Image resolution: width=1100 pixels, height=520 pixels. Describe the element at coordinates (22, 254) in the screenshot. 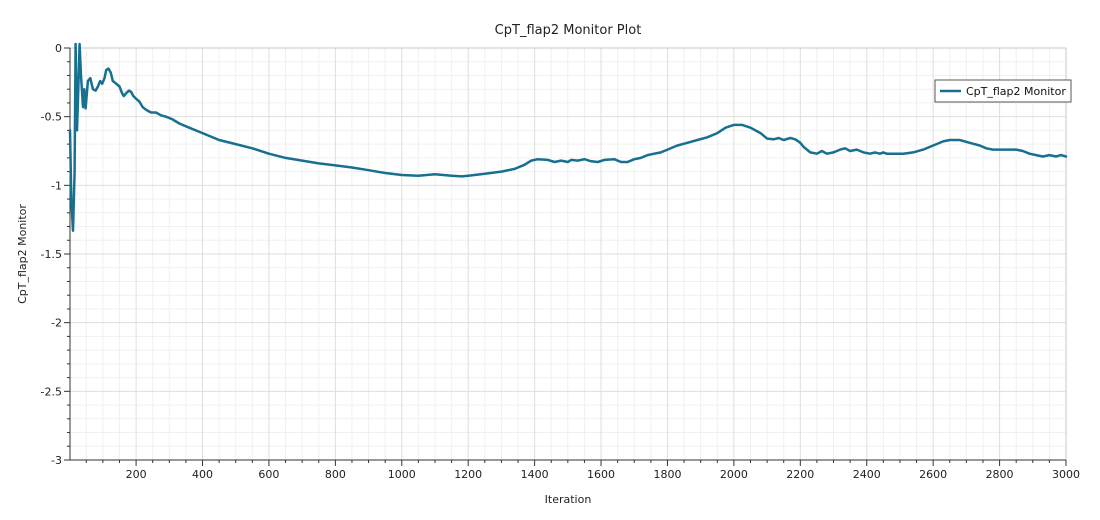

I see `y-axis-label: CpT_flap2 Monitor` at that location.